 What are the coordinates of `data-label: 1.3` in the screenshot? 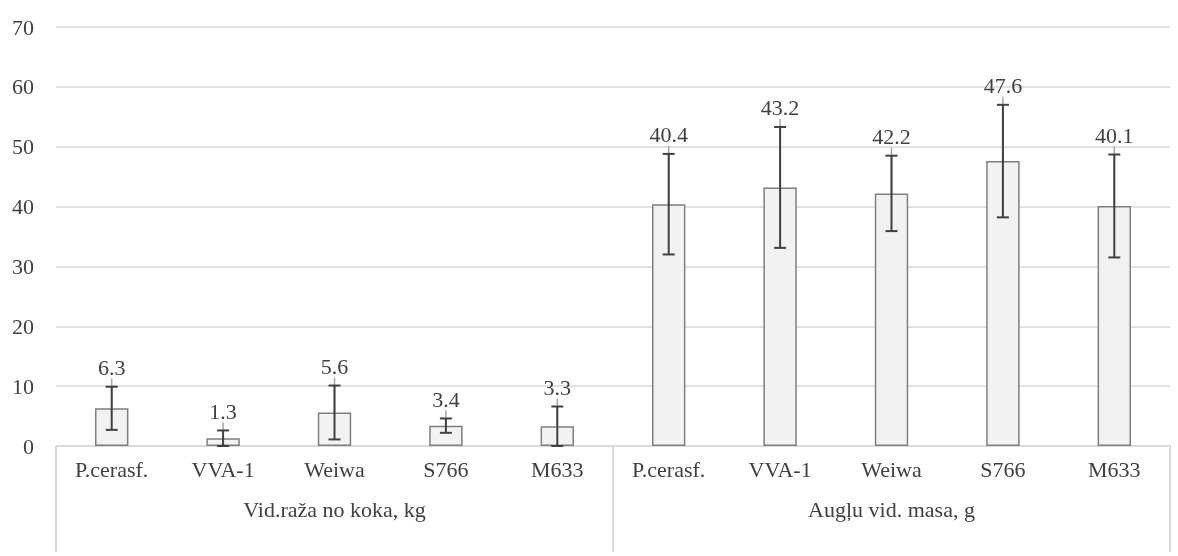 It's located at (223, 411).